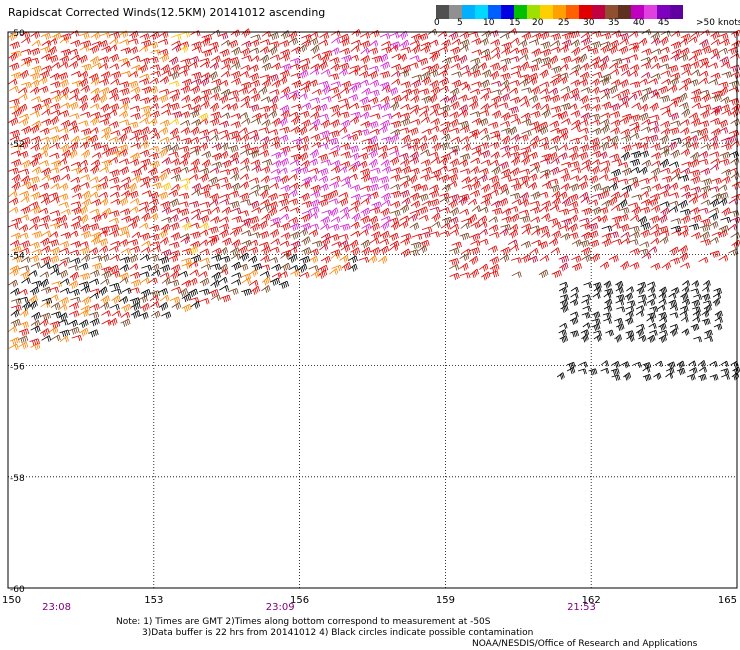 The height and width of the screenshot is (650, 740). Describe the element at coordinates (17, 590) in the screenshot. I see `latitude-tick-label: -60` at that location.